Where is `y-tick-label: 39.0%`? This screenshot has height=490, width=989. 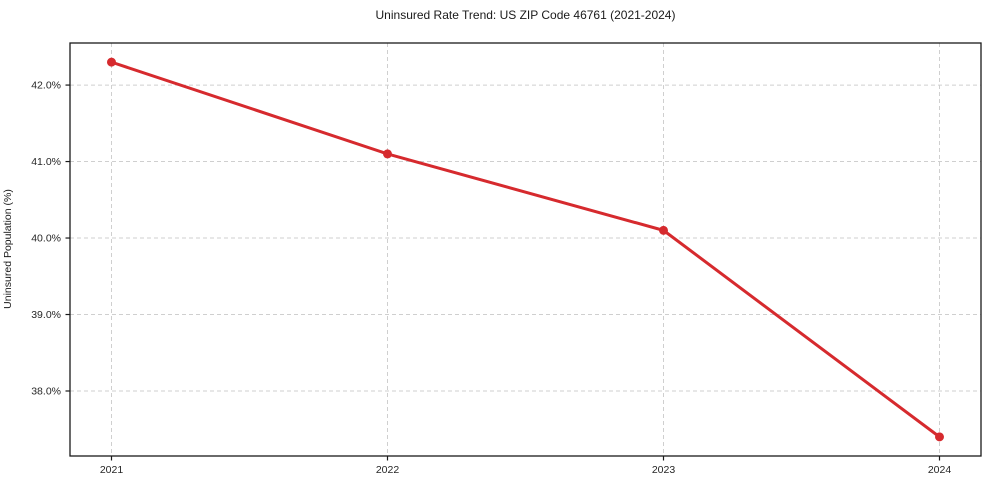
y-tick-label: 39.0% is located at coordinates (46, 315).